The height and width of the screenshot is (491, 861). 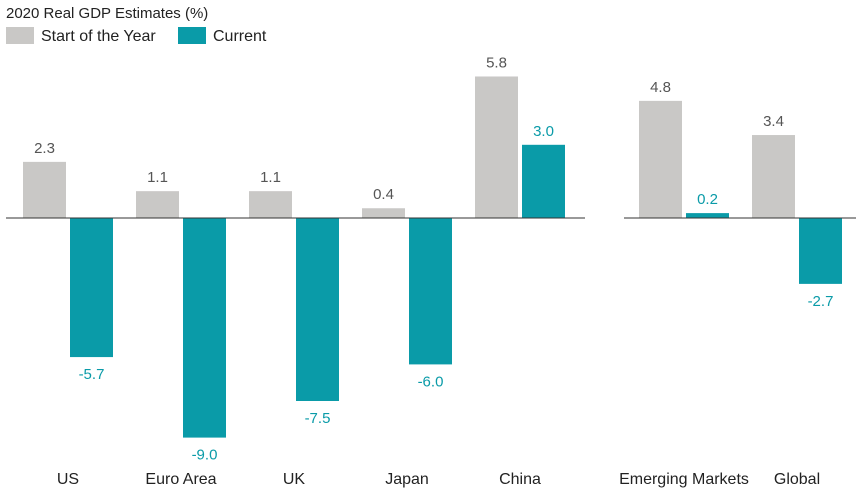 I want to click on value-label-current: -2.7, so click(x=821, y=301).